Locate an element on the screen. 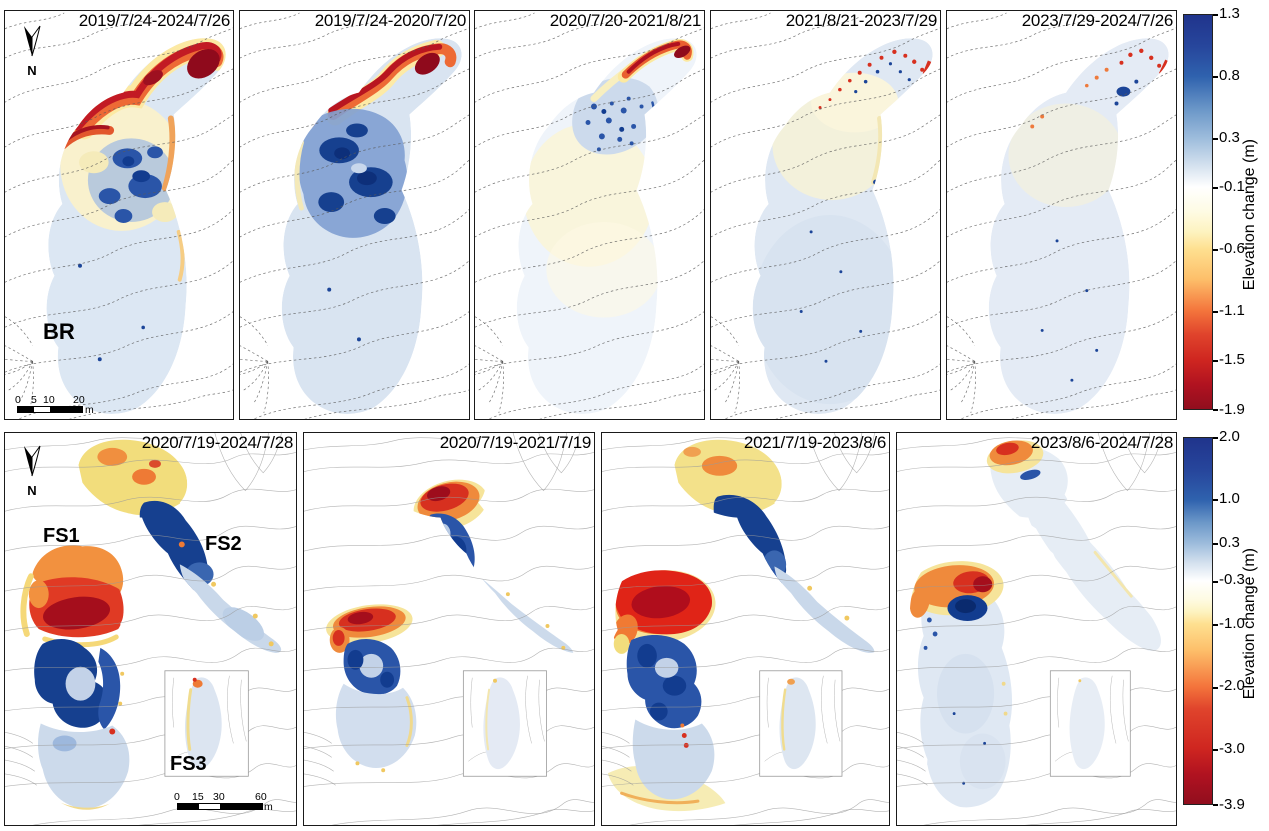 The width and height of the screenshot is (1269, 831). colorbar-tick-label: -1.9 is located at coordinates (1232, 409).